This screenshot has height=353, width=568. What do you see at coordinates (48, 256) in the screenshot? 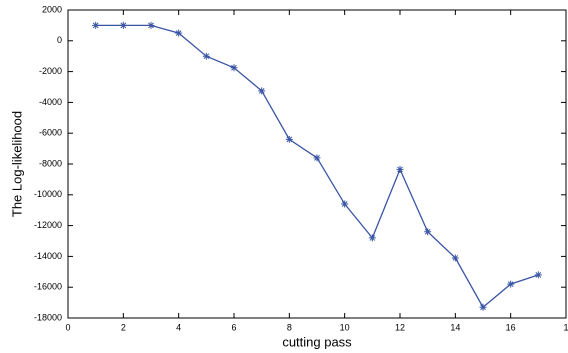
I see `y-tick-label: -14000` at bounding box center [48, 256].